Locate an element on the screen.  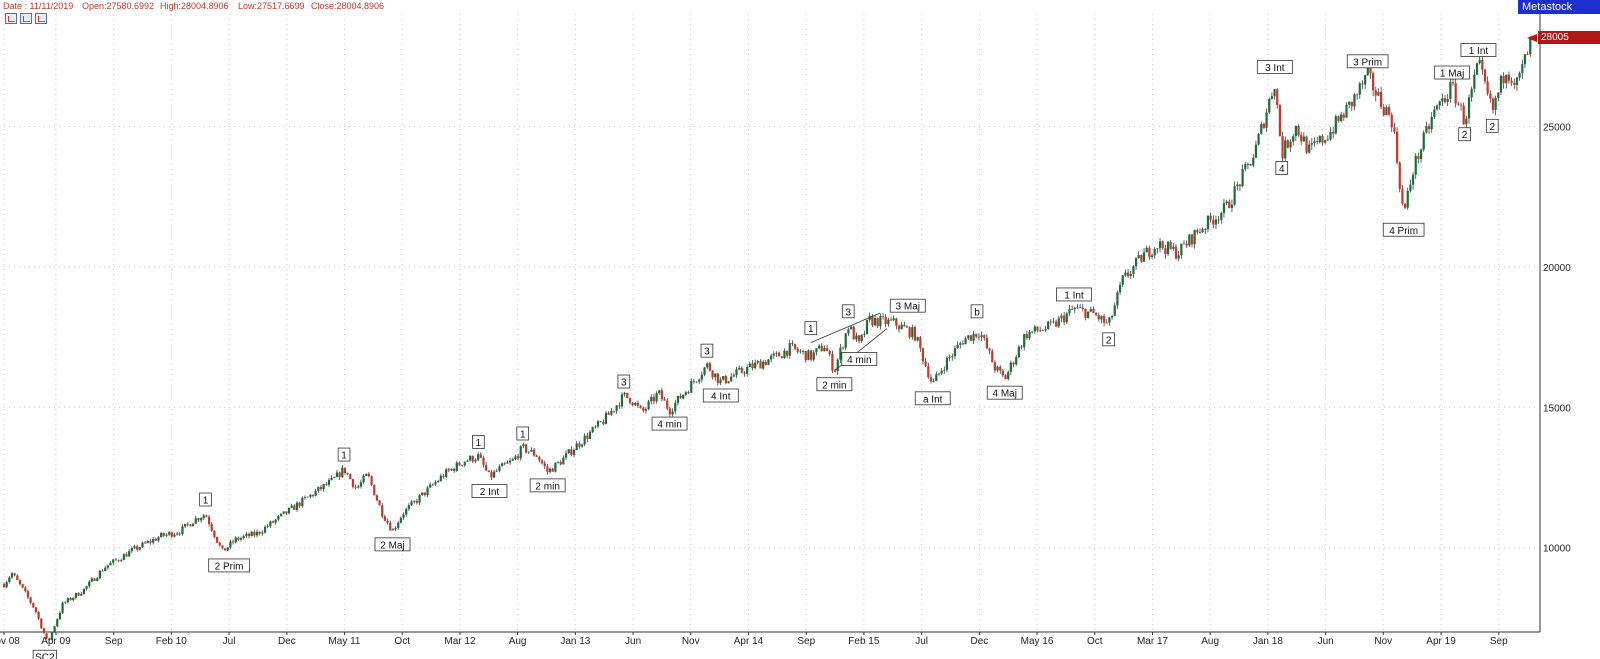
x-tick-label: Oct is located at coordinates (402, 641).